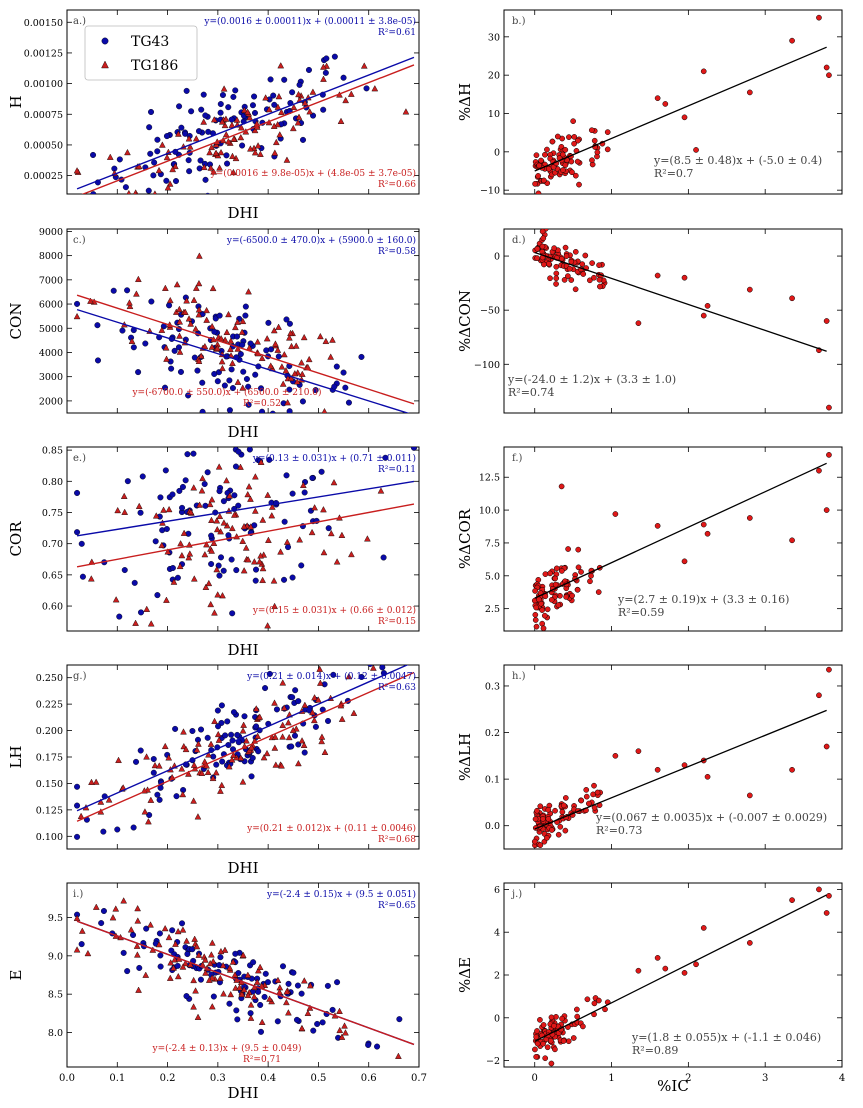  I want to click on y-tick-label: 2000, so click(51, 401).